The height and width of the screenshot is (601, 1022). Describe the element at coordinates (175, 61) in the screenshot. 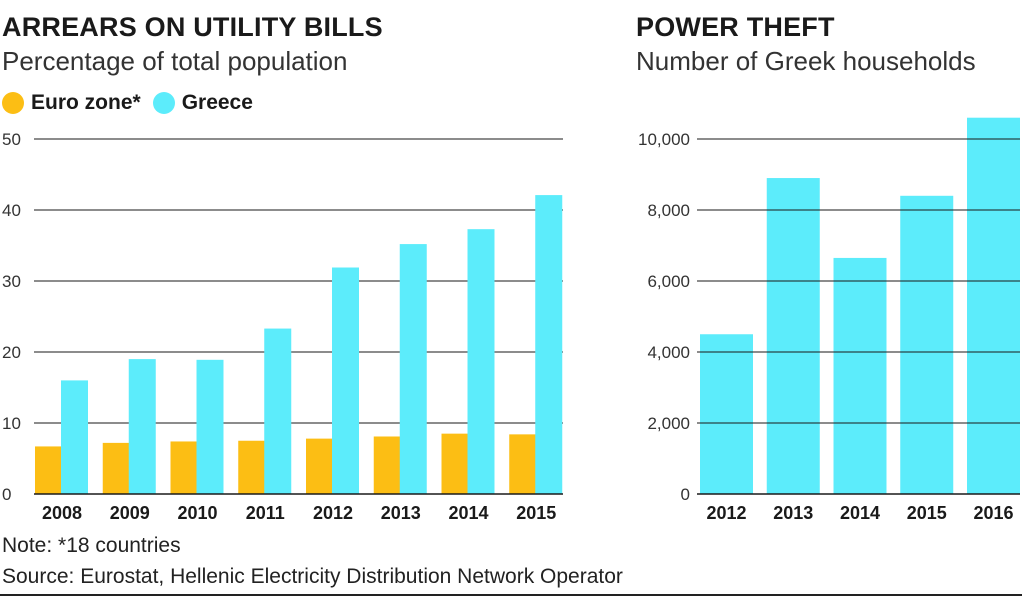

I see `left-chart-subtitle: Percentage of total population` at that location.